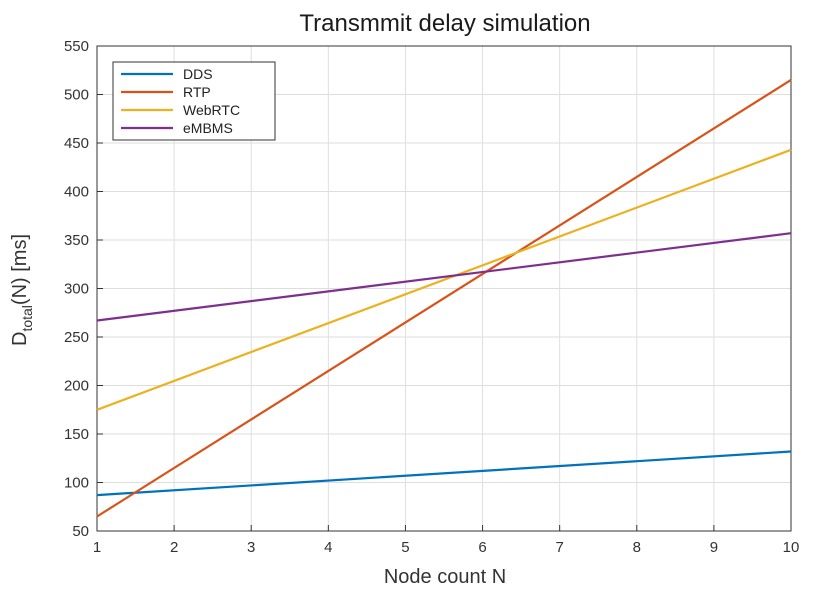  What do you see at coordinates (76, 192) in the screenshot?
I see `y-tick-label: 400` at bounding box center [76, 192].